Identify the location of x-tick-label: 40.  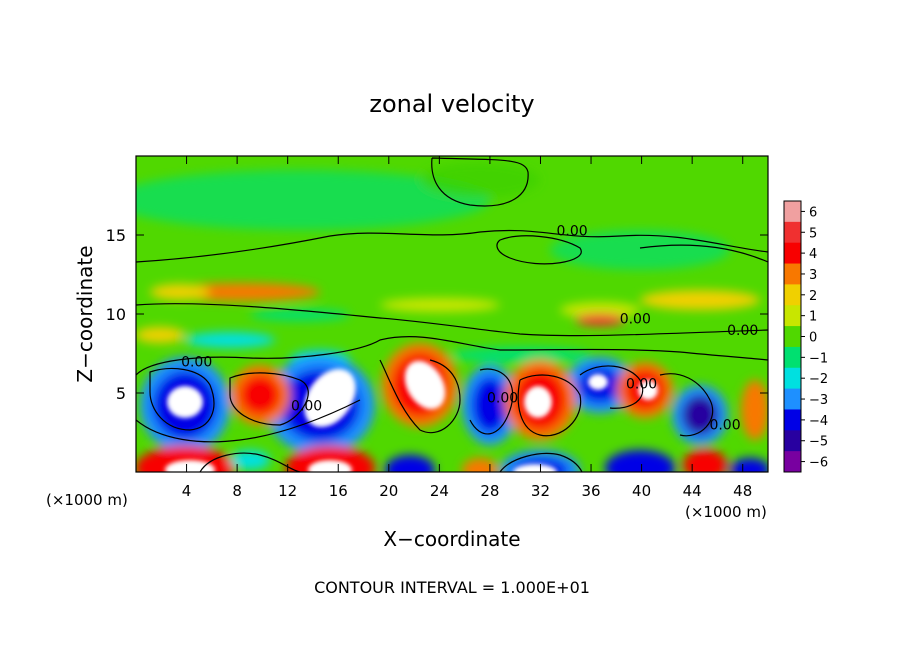
(641, 491).